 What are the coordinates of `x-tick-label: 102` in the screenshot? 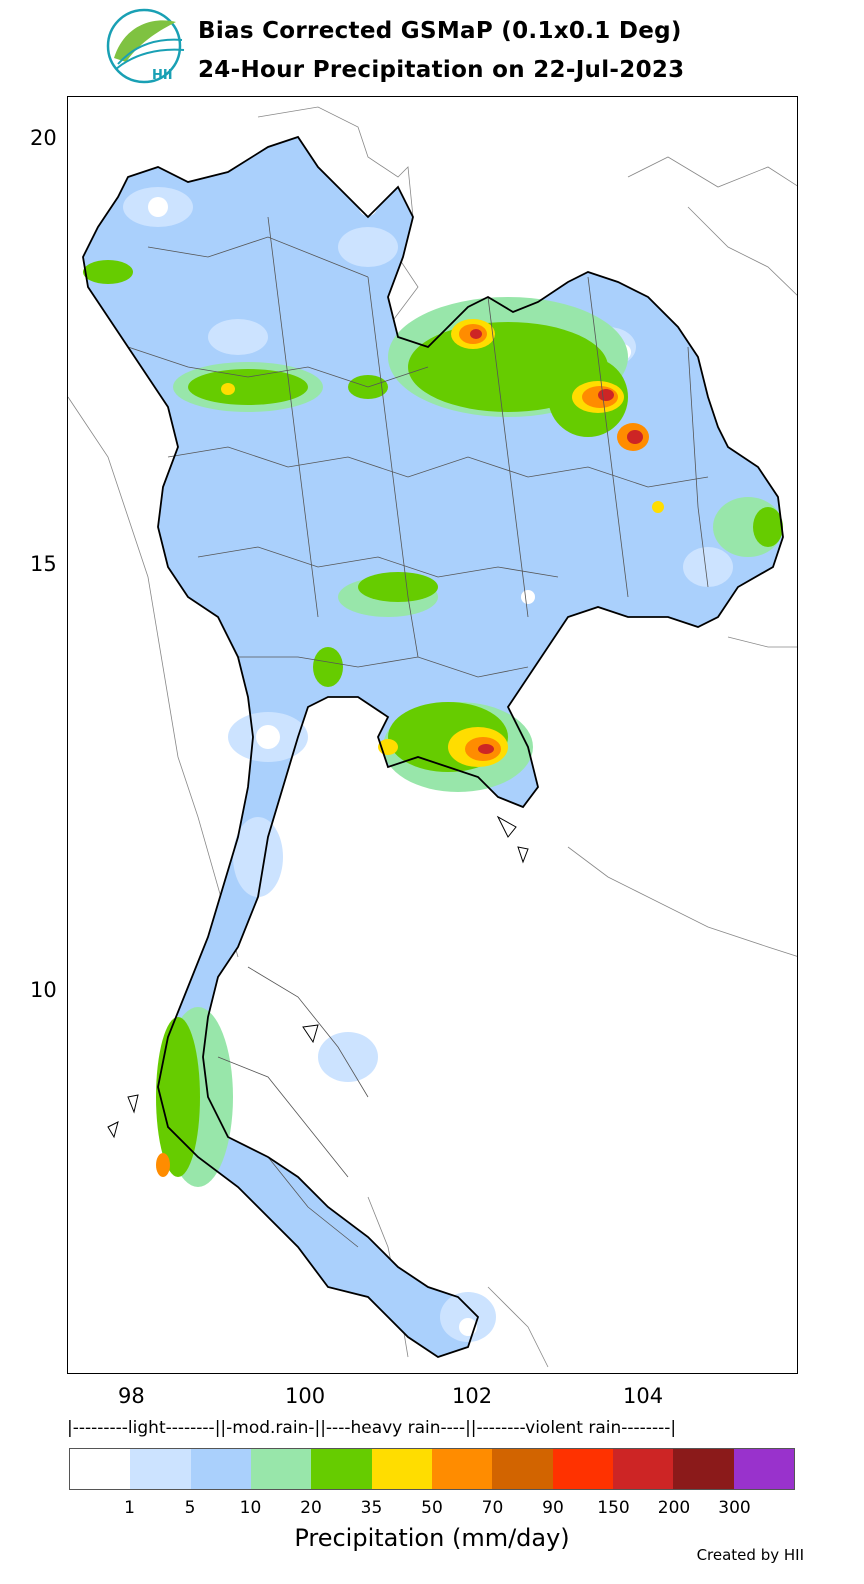 It's located at (472, 1396).